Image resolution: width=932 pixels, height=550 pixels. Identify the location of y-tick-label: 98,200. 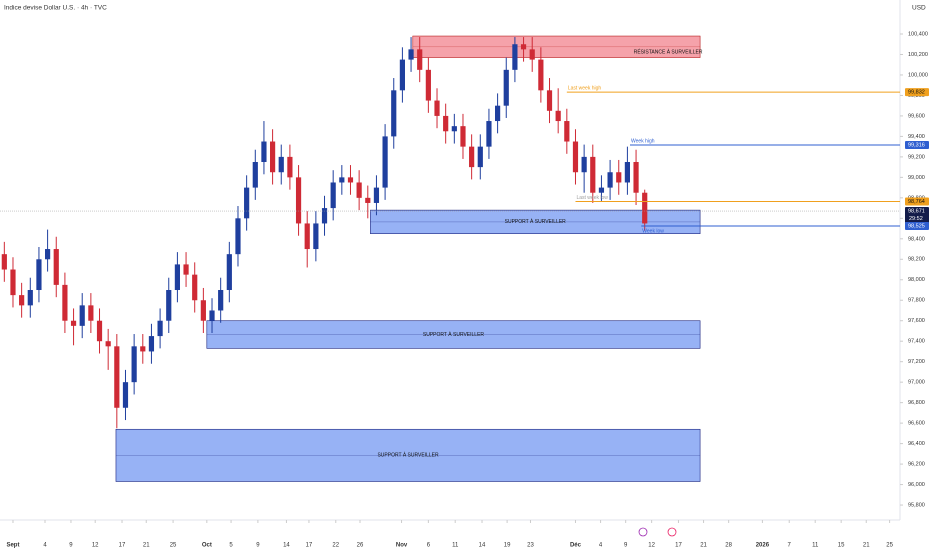
(916, 260).